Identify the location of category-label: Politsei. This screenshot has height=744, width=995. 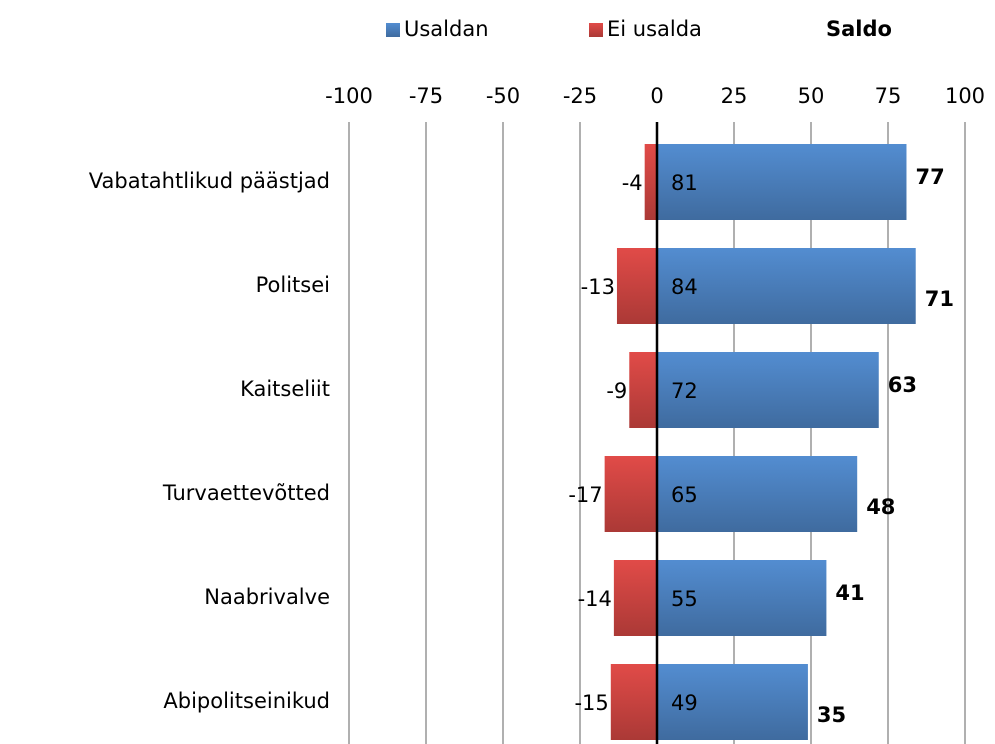
(293, 285).